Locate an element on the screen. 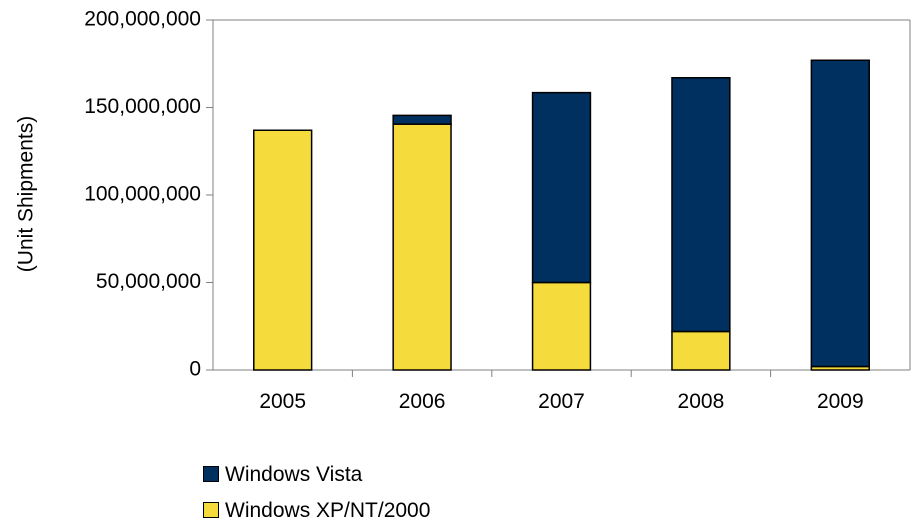 The image size is (915, 529). bar-vista-2008 is located at coordinates (701, 205).